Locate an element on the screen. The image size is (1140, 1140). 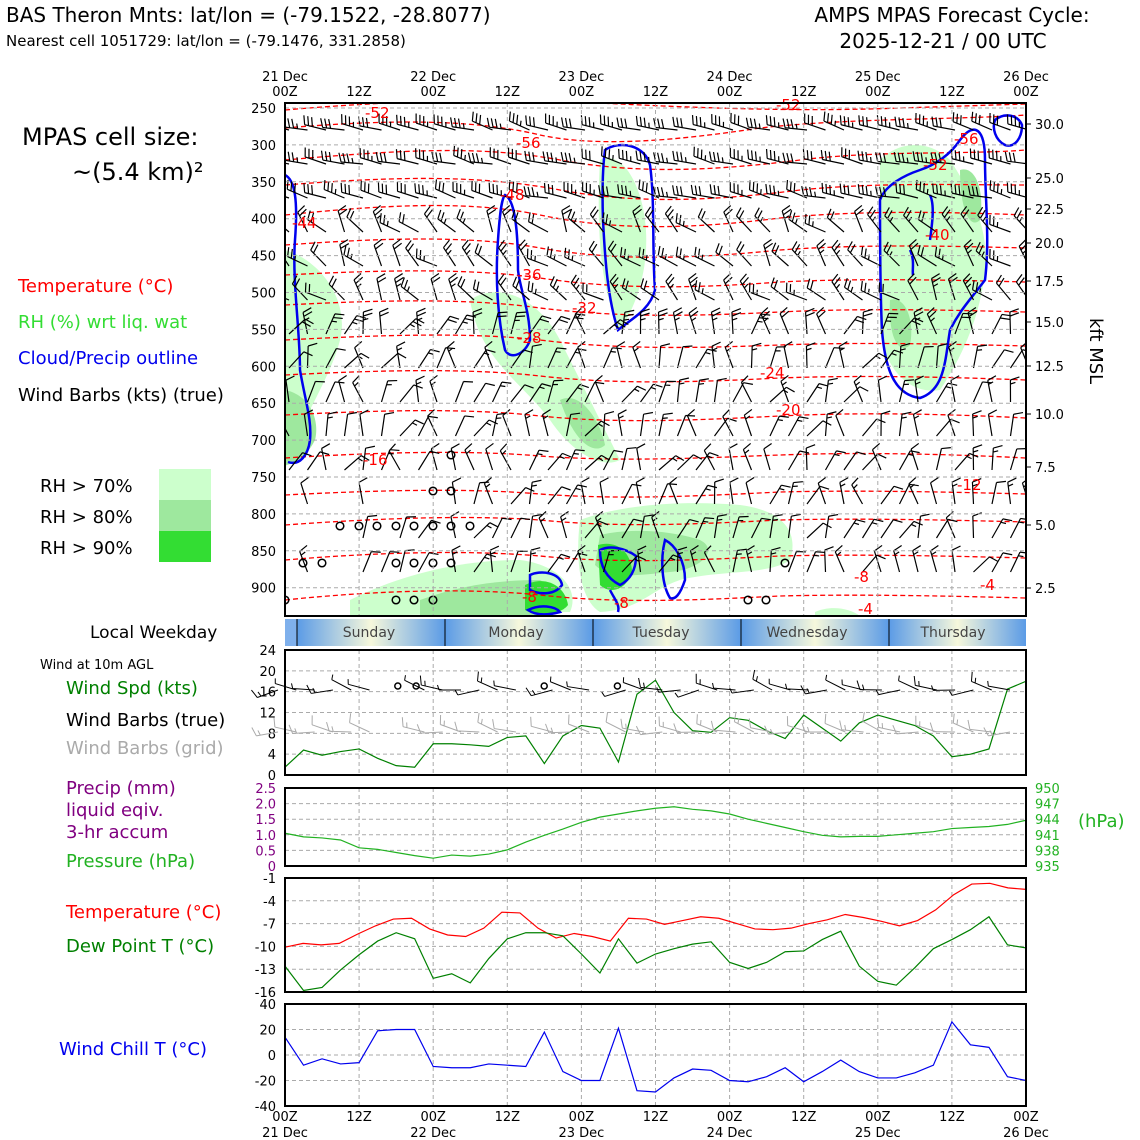
temp-label: -20 is located at coordinates (788, 410).